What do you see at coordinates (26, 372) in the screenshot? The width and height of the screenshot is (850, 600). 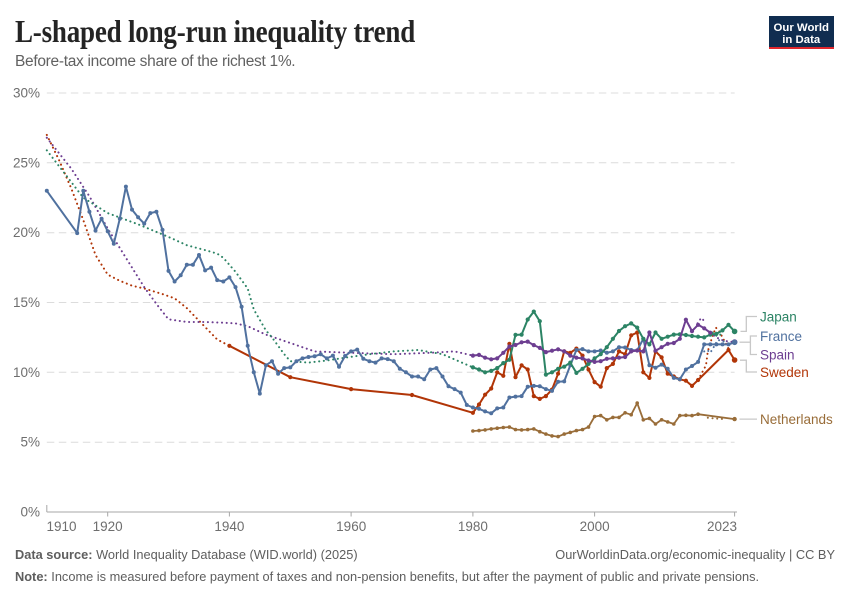 I see `svg-text: 10%` at bounding box center [26, 372].